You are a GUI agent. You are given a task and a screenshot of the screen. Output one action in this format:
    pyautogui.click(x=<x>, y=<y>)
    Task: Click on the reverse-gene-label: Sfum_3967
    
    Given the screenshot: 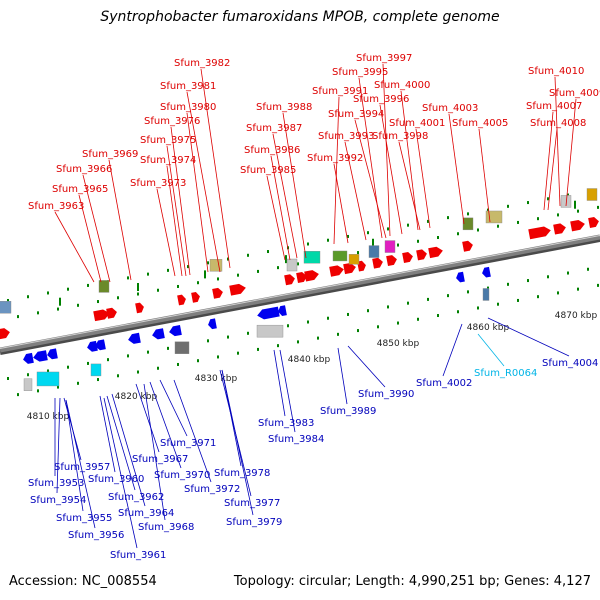 What is the action you would take?
    pyautogui.click(x=160, y=459)
    